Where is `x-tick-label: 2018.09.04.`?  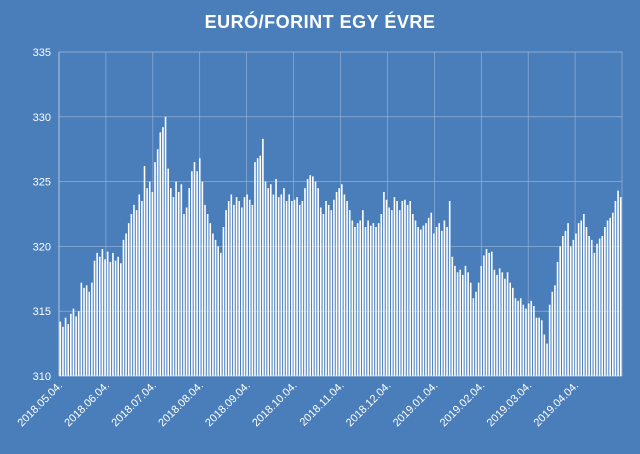 x-tick-label: 2018.09.04. is located at coordinates (228, 405).